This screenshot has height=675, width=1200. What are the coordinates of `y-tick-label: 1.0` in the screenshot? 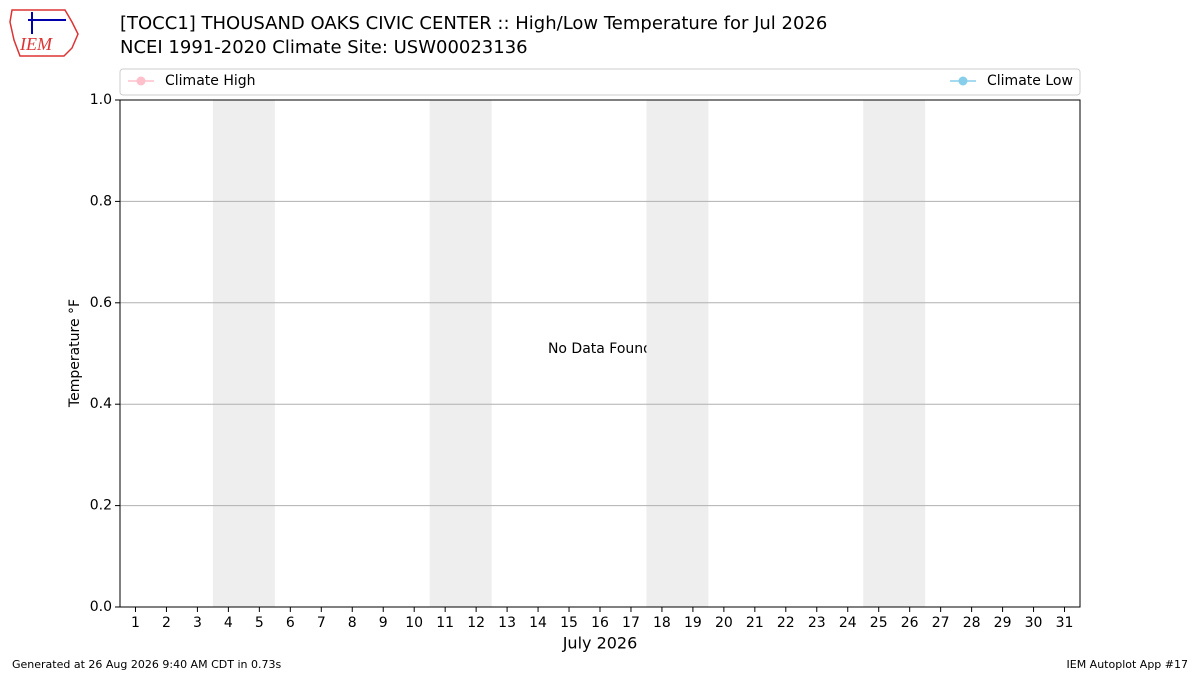 It's located at (101, 100).